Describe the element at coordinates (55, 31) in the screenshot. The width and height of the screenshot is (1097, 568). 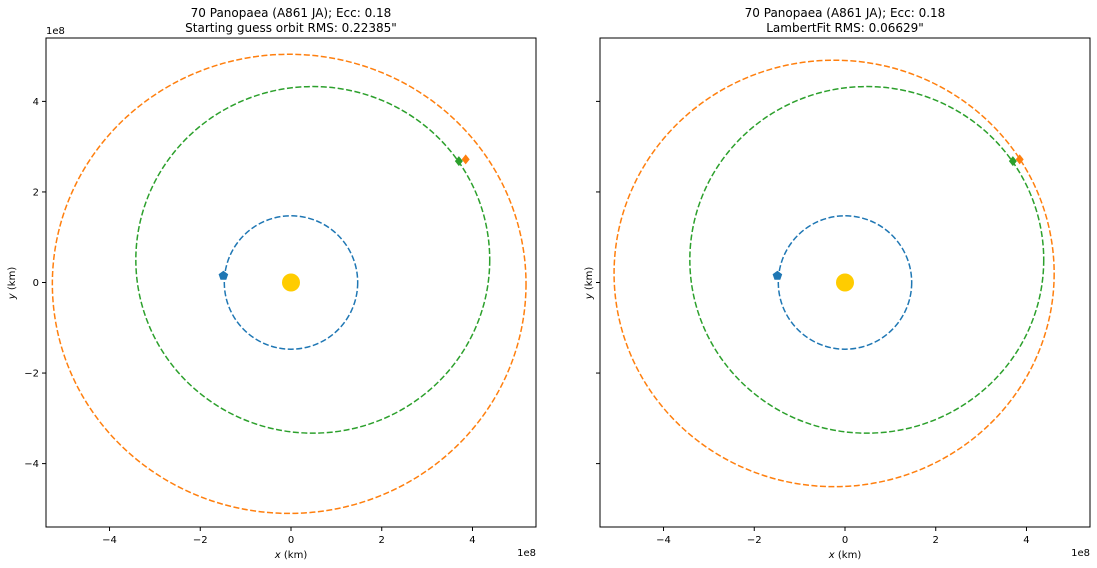
I see `y-offset-label: 1e8` at that location.